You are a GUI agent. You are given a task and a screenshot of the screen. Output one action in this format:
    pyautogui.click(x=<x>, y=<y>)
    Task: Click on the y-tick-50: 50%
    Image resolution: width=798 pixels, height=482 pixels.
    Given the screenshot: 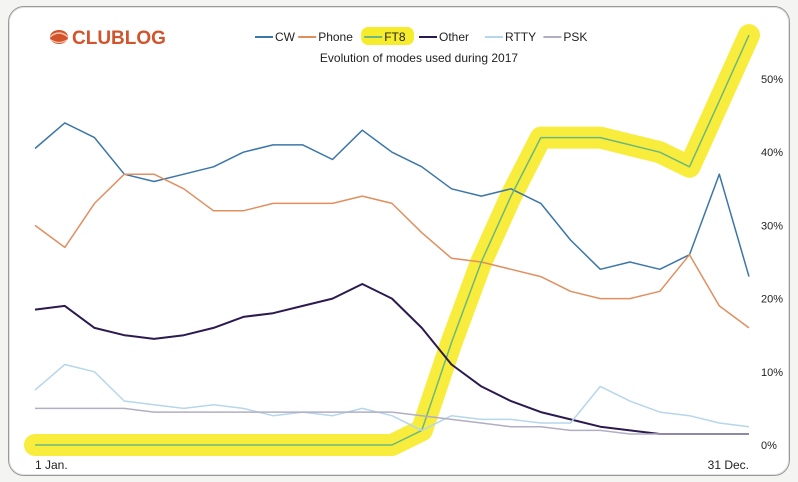 What is the action you would take?
    pyautogui.click(x=772, y=80)
    